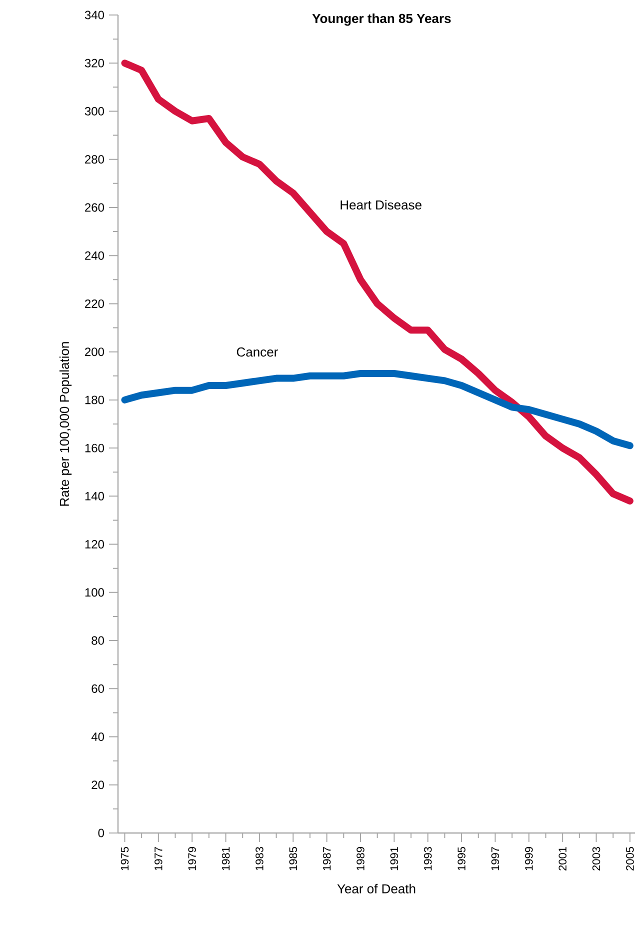 The height and width of the screenshot is (938, 642). I want to click on x-tick-label: 1997, so click(495, 858).